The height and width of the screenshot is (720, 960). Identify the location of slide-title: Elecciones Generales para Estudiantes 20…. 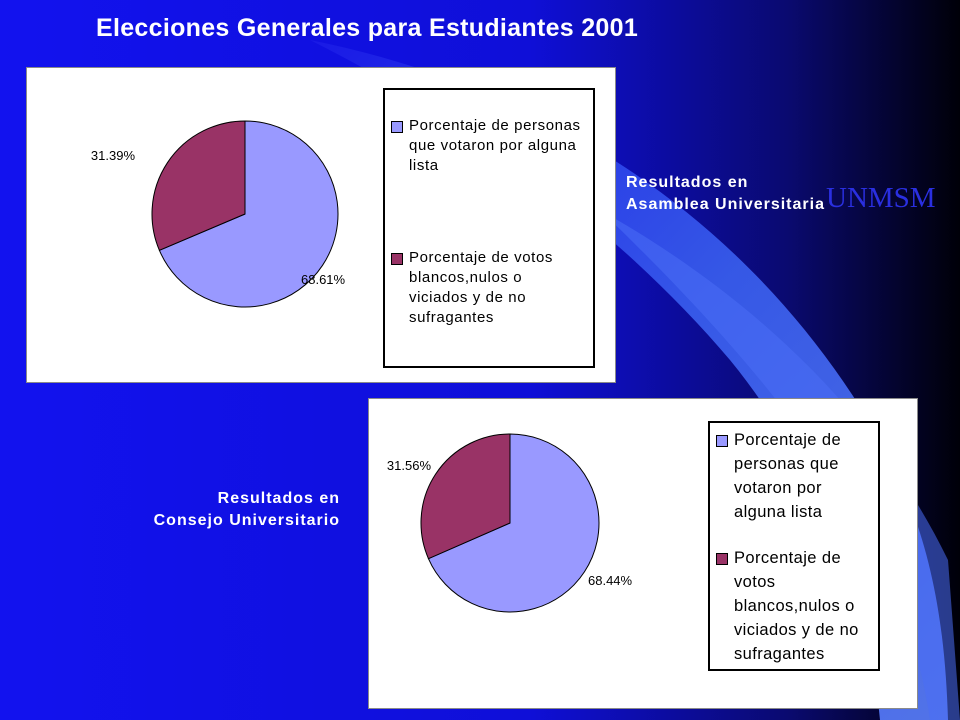
(367, 28).